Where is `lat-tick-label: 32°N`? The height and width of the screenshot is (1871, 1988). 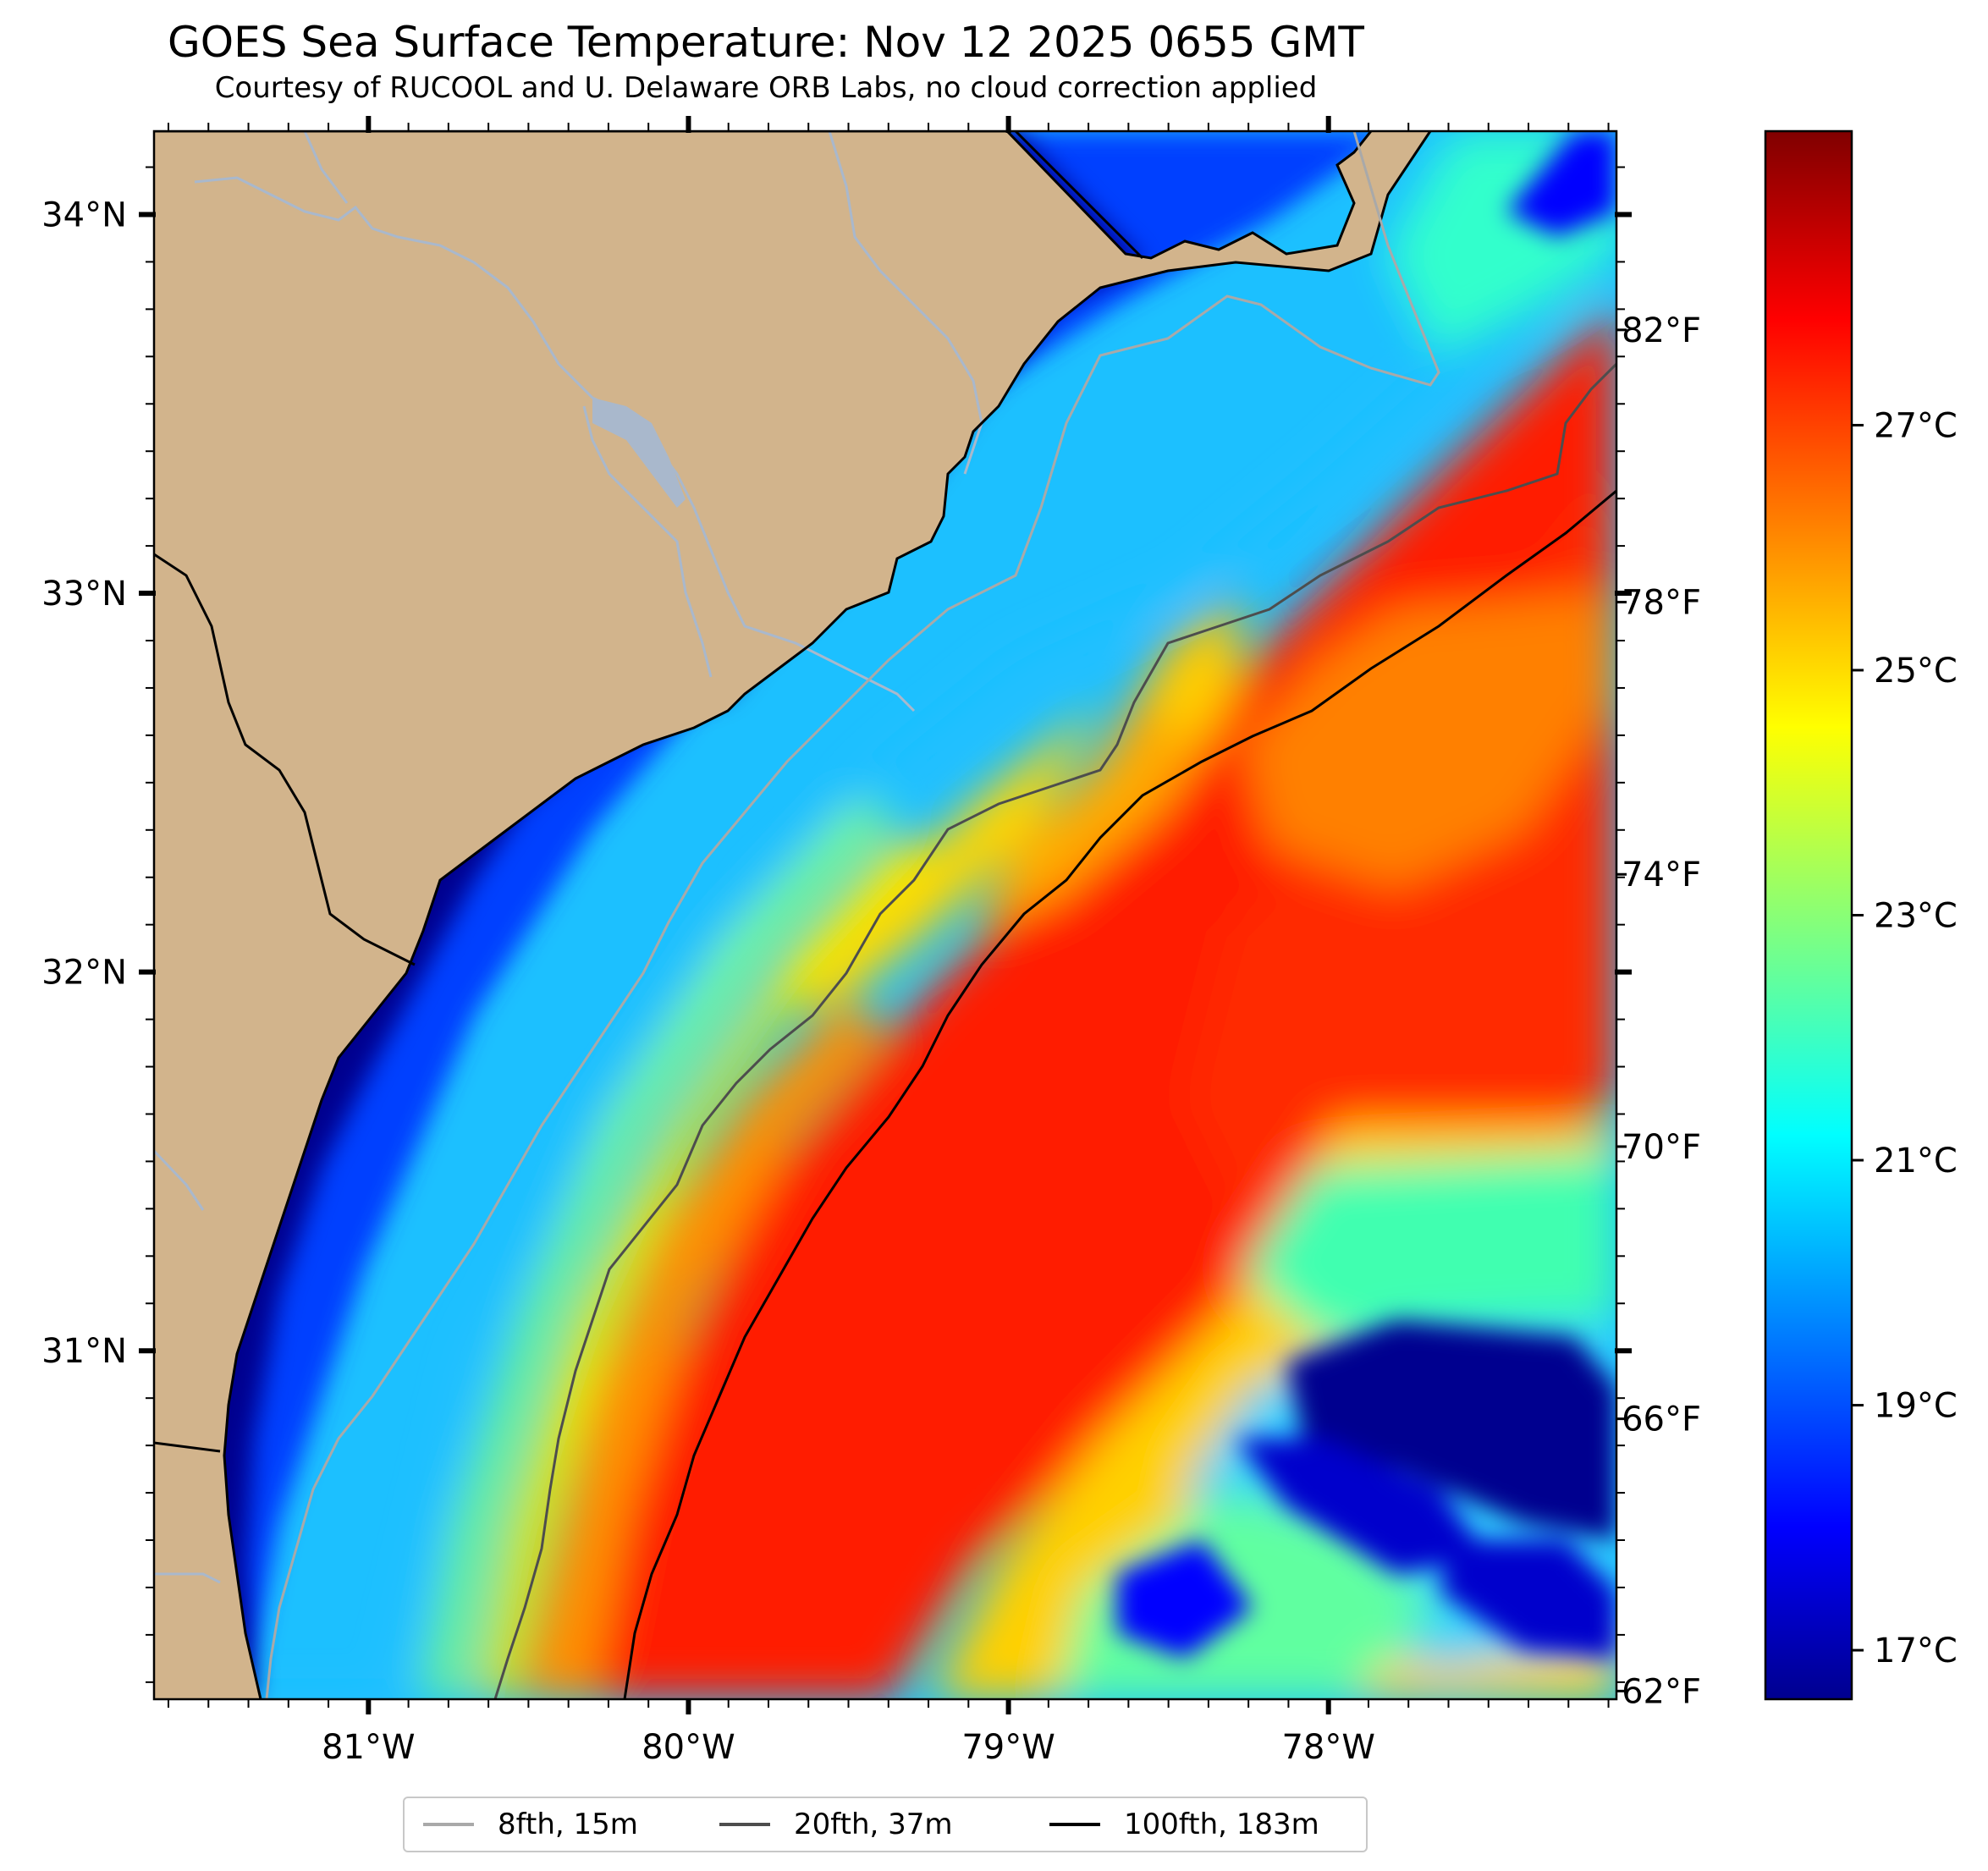
lat-tick-label: 32°N is located at coordinates (84, 974).